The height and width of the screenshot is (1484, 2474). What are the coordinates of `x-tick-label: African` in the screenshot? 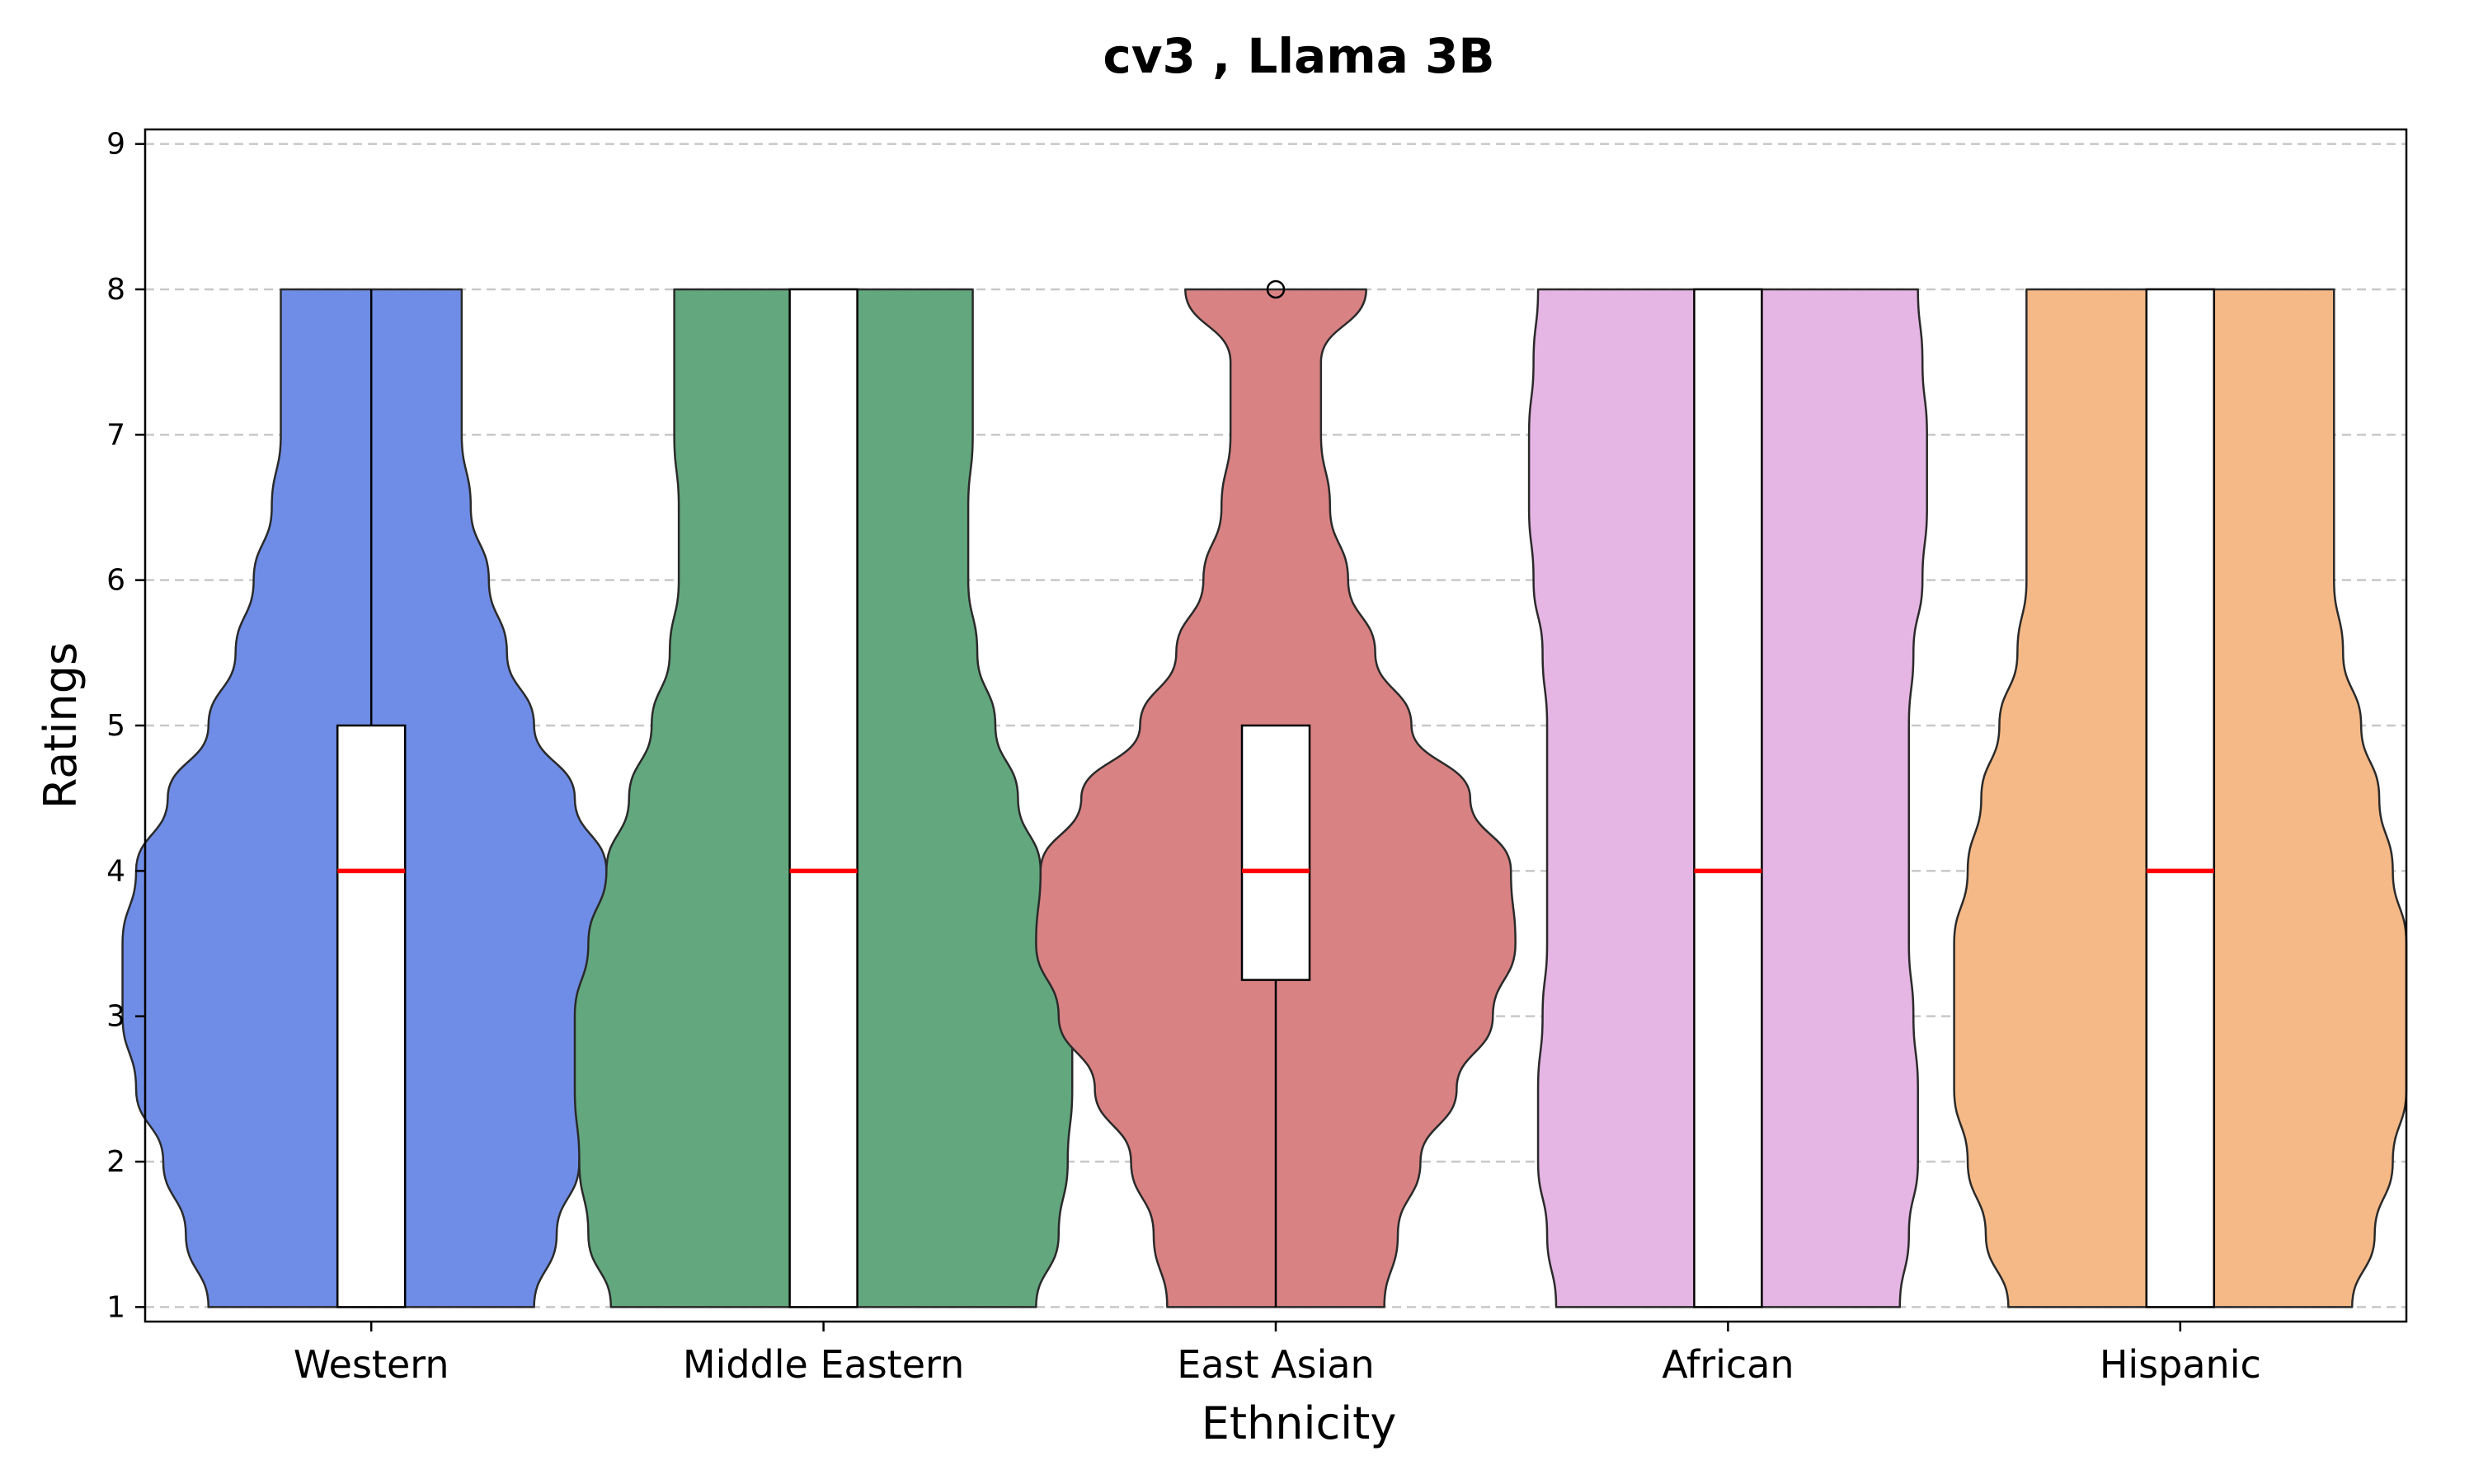 It's located at (1728, 1364).